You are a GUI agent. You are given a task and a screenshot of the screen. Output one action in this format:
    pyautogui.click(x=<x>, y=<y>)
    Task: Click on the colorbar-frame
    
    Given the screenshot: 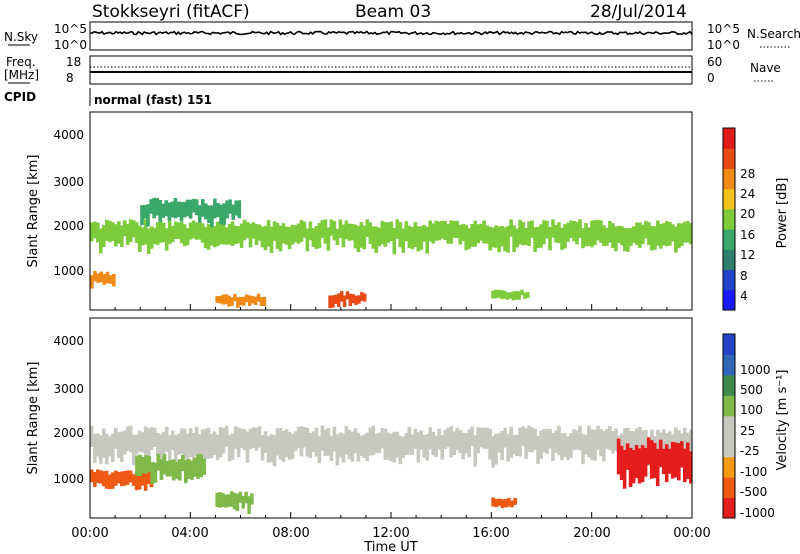 What is the action you would take?
    pyautogui.click(x=729, y=426)
    